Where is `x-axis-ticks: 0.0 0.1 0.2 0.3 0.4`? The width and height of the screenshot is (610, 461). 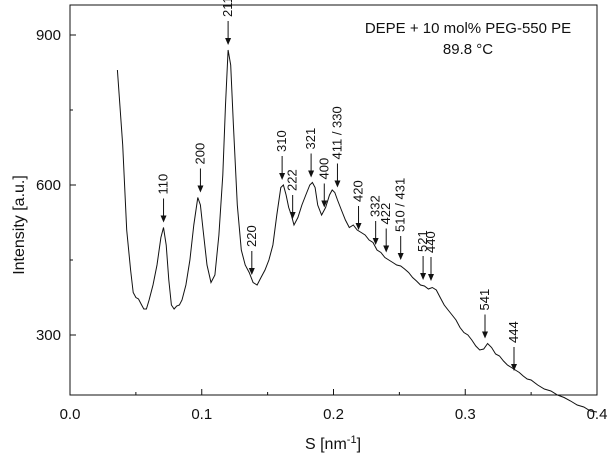
x-axis-ticks: 0.0 0.1 0.2 0.3 0.4 is located at coordinates (334, 406).